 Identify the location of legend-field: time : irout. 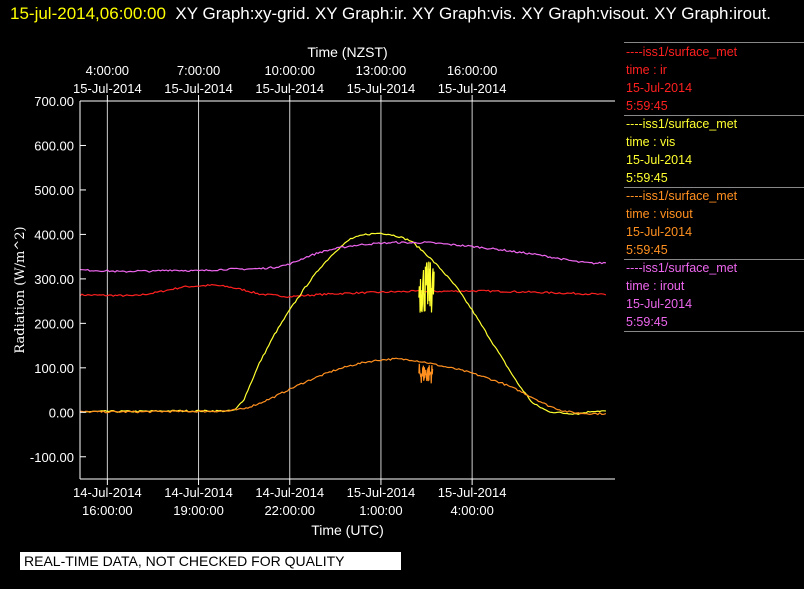
(655, 286).